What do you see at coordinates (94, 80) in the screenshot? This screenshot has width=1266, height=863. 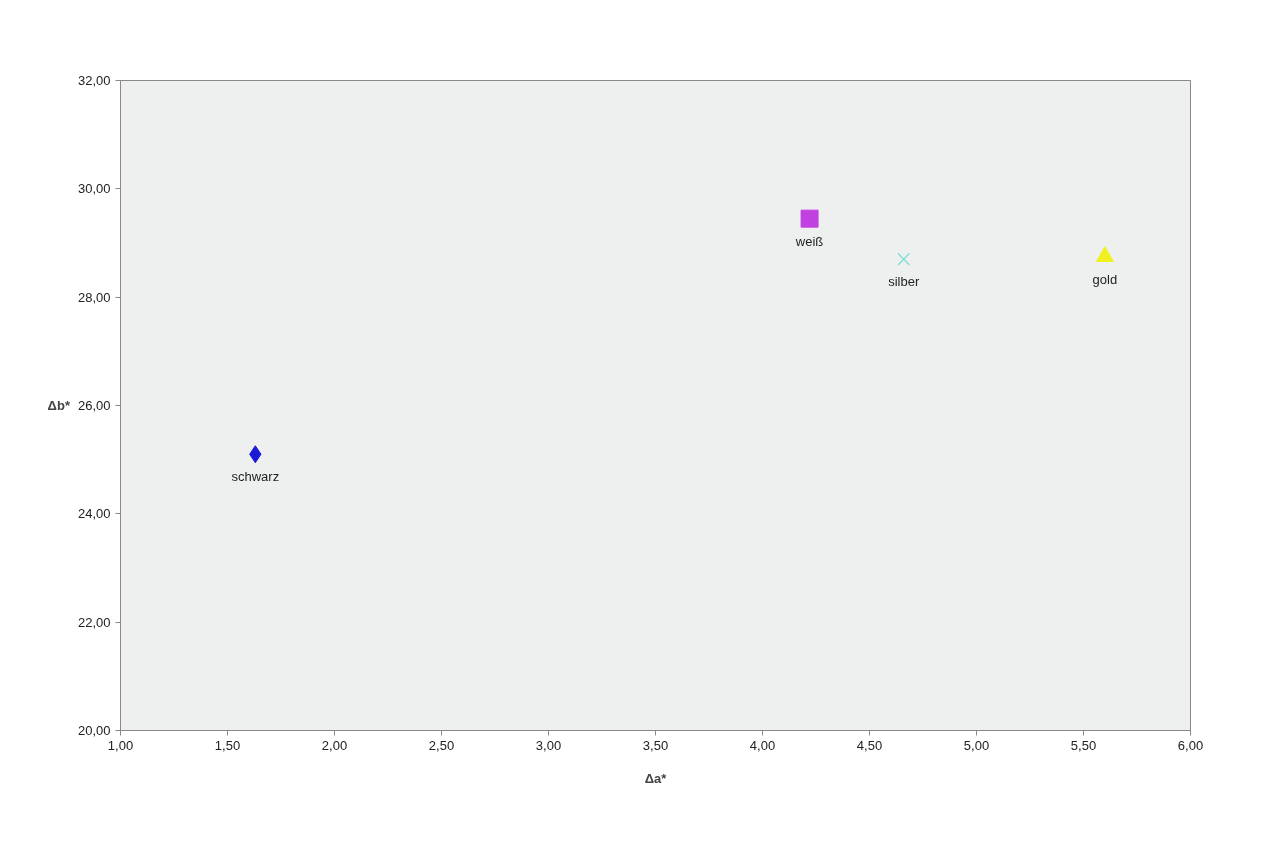 I see `y-tick-label: 32,00` at bounding box center [94, 80].